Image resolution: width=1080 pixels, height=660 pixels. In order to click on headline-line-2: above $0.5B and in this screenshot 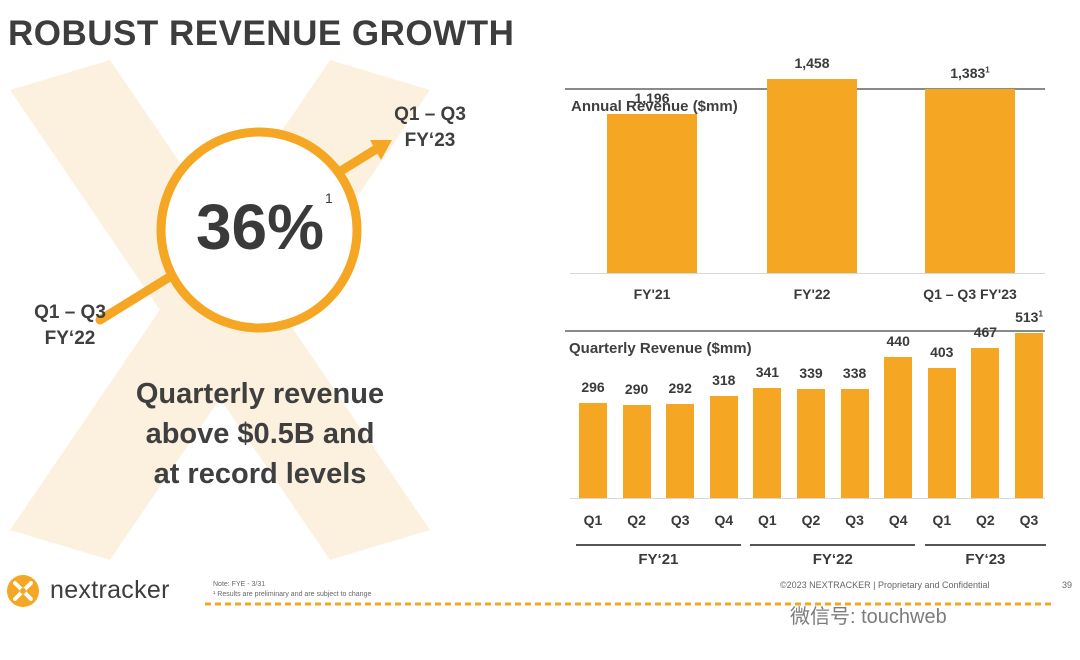, I will do `click(260, 434)`.